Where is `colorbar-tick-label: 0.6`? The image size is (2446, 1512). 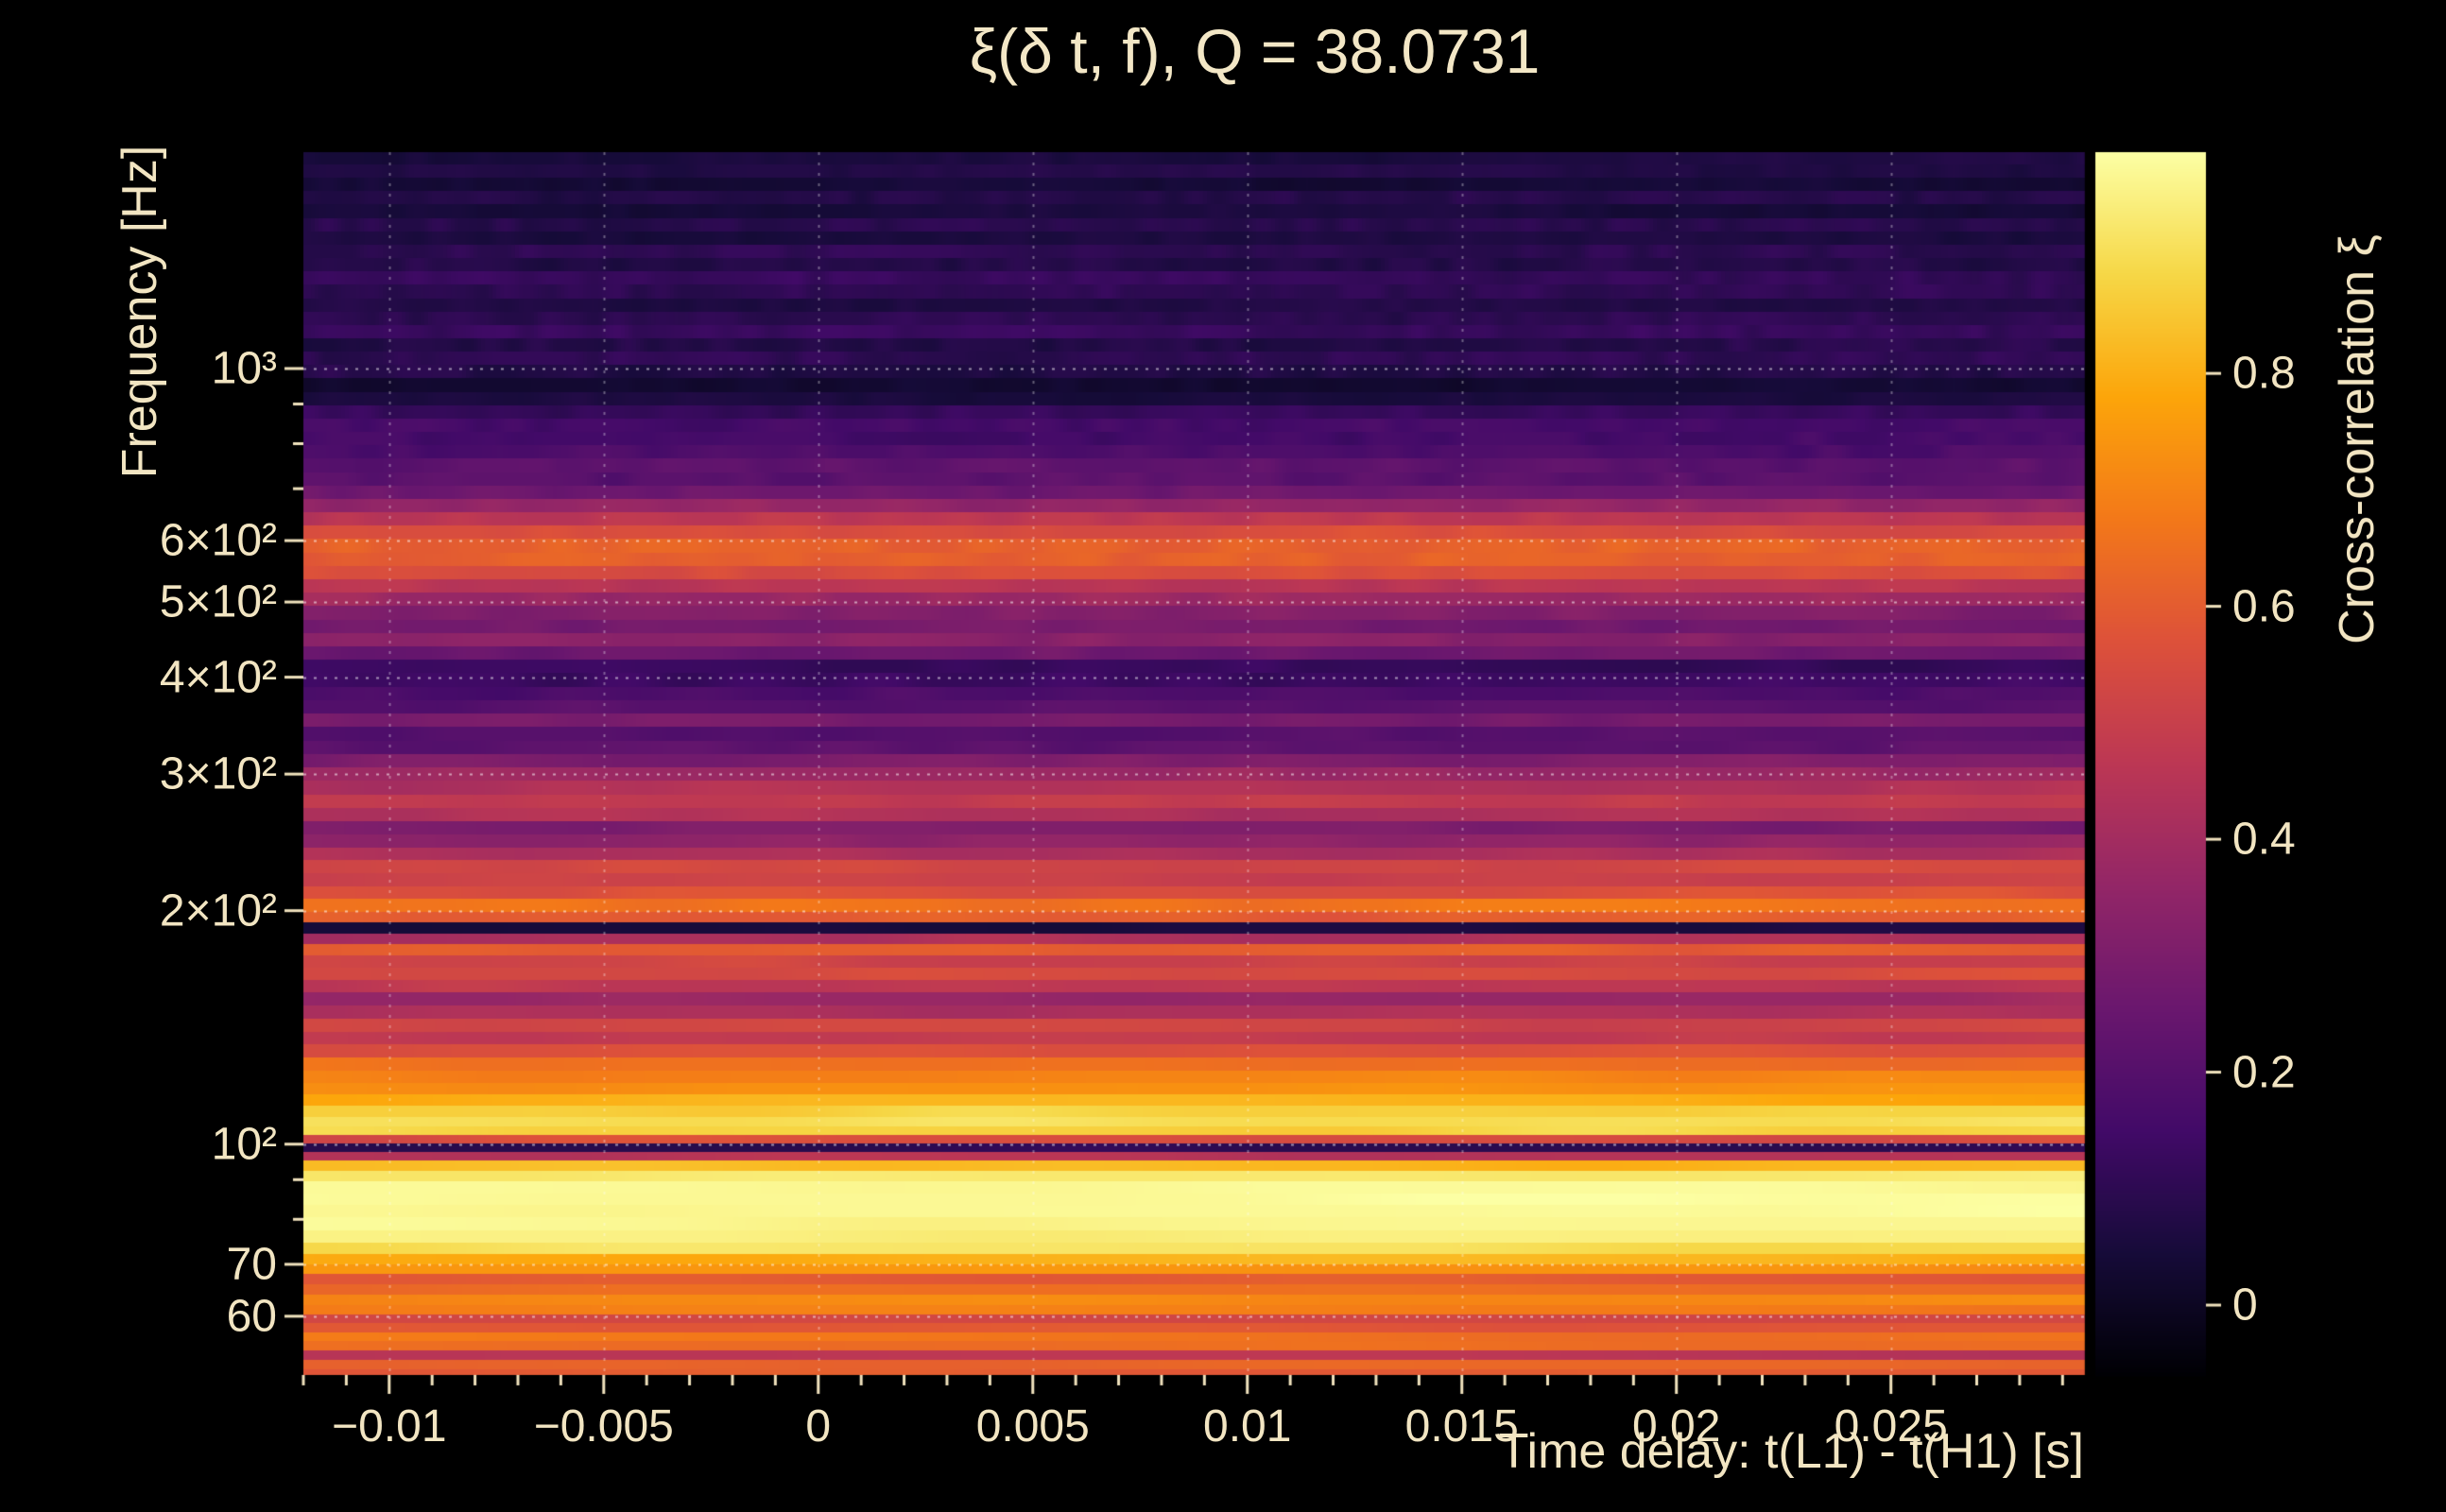 colorbar-tick-label: 0.6 is located at coordinates (2264, 606).